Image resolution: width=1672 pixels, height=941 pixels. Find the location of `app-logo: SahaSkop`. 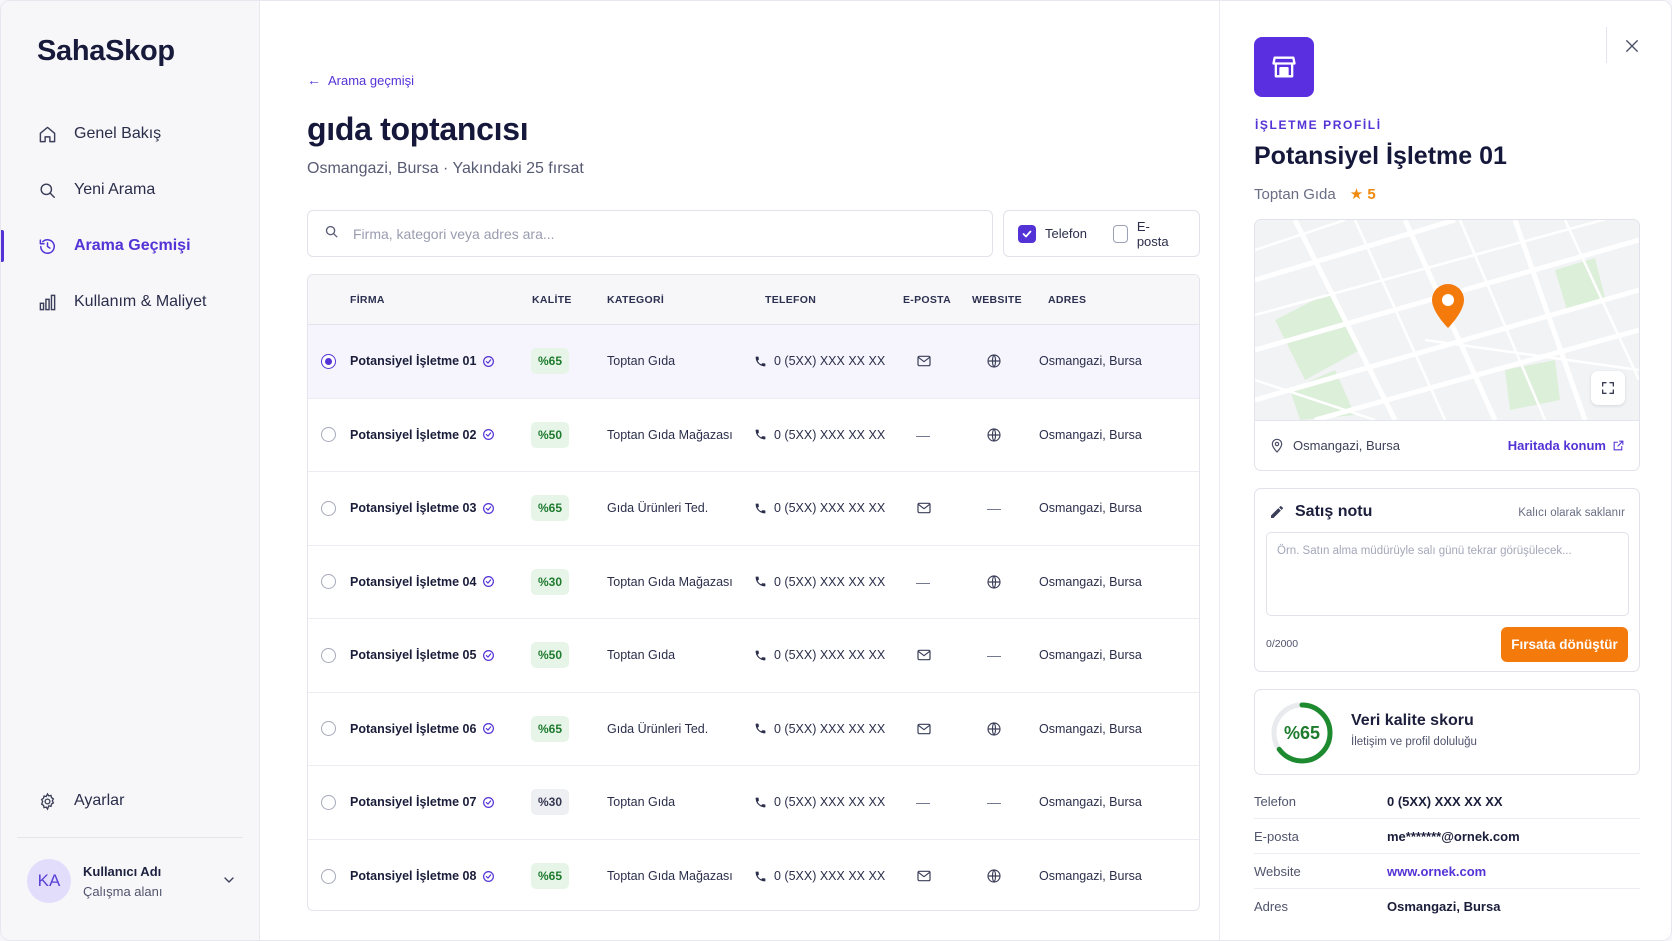

app-logo: SahaSkop is located at coordinates (106, 51).